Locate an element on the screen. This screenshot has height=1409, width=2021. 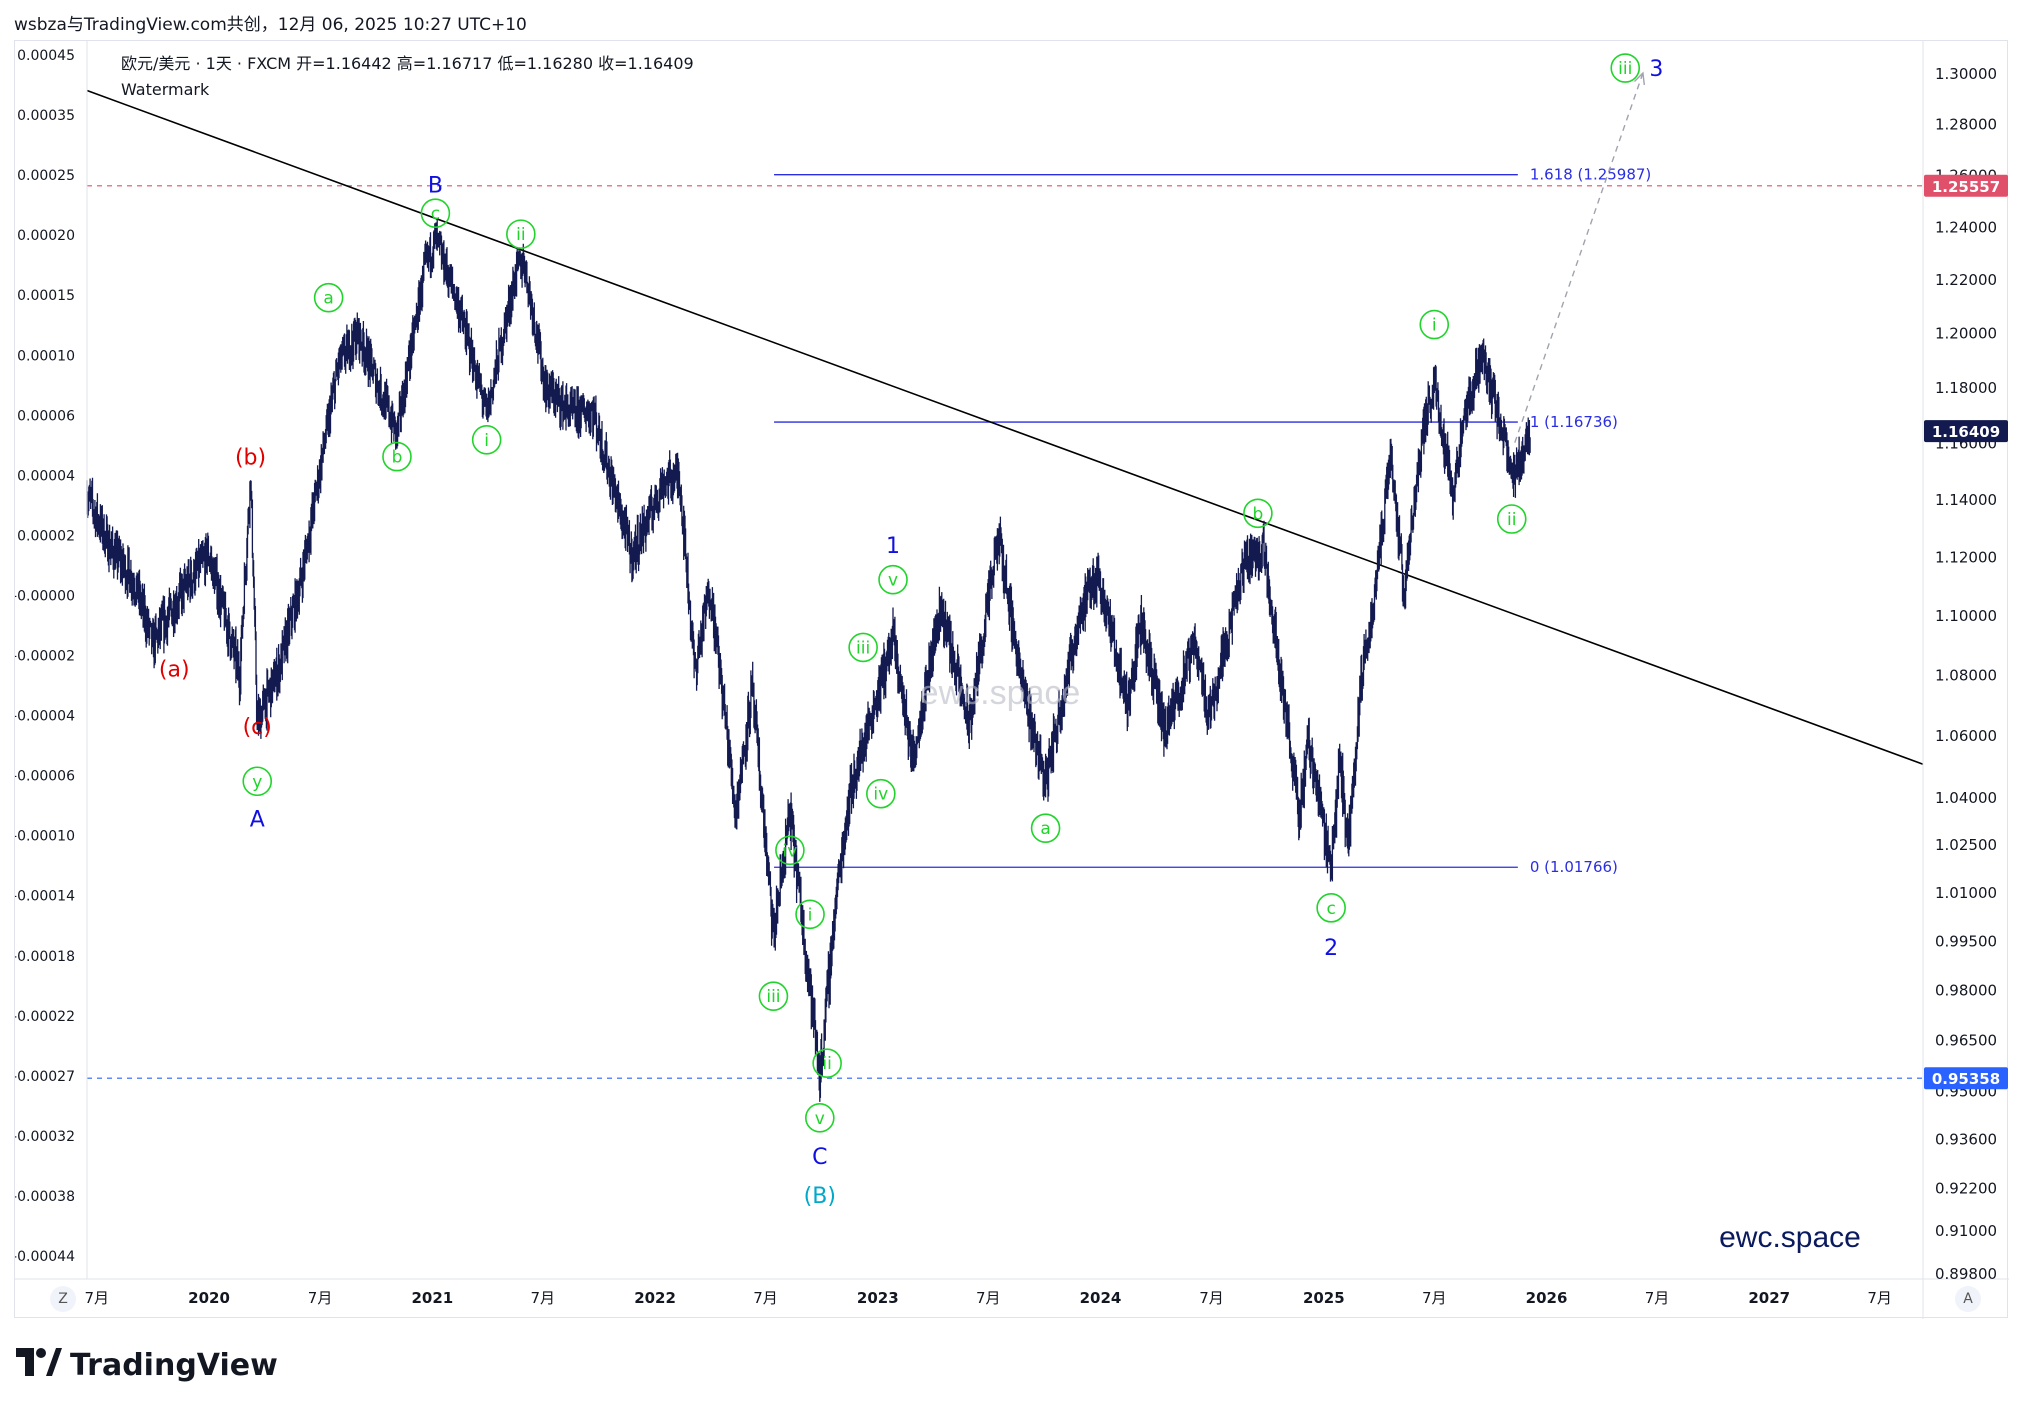
right-axis-tick: 0.92200 is located at coordinates (1966, 1188).